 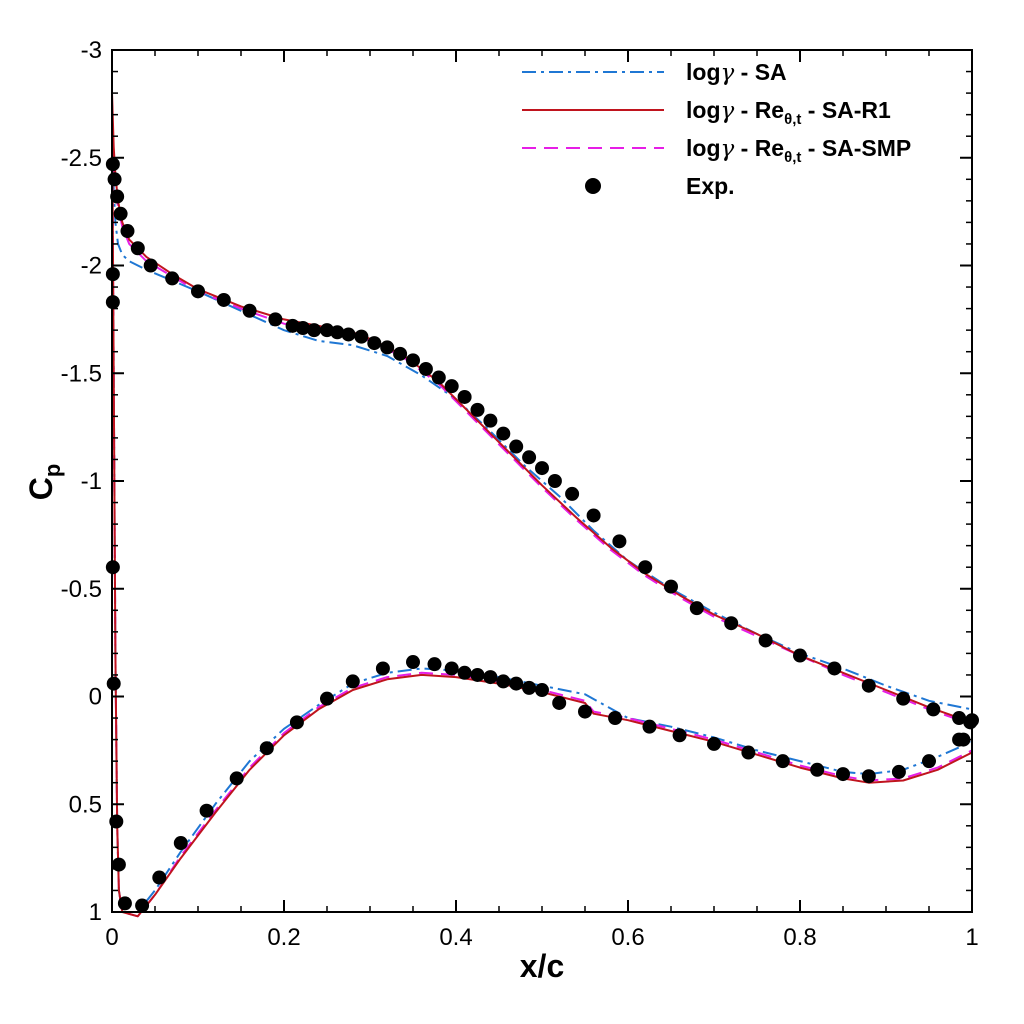 I want to click on y-tick-label: -1, so click(x=91, y=481).